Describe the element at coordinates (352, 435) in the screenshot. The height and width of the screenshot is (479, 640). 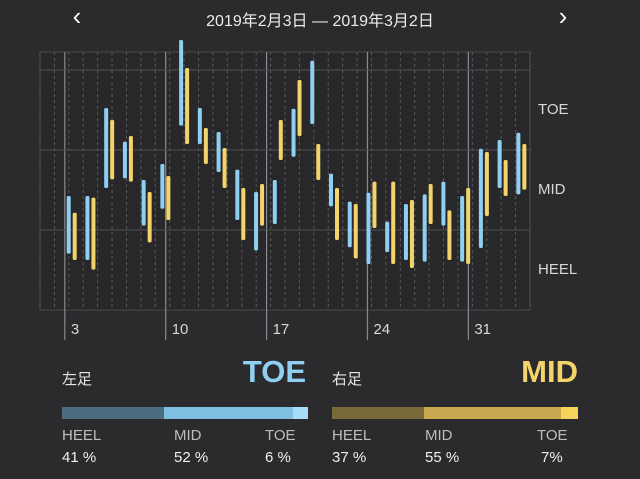
I see `right-heel-caption: HEEL` at that location.